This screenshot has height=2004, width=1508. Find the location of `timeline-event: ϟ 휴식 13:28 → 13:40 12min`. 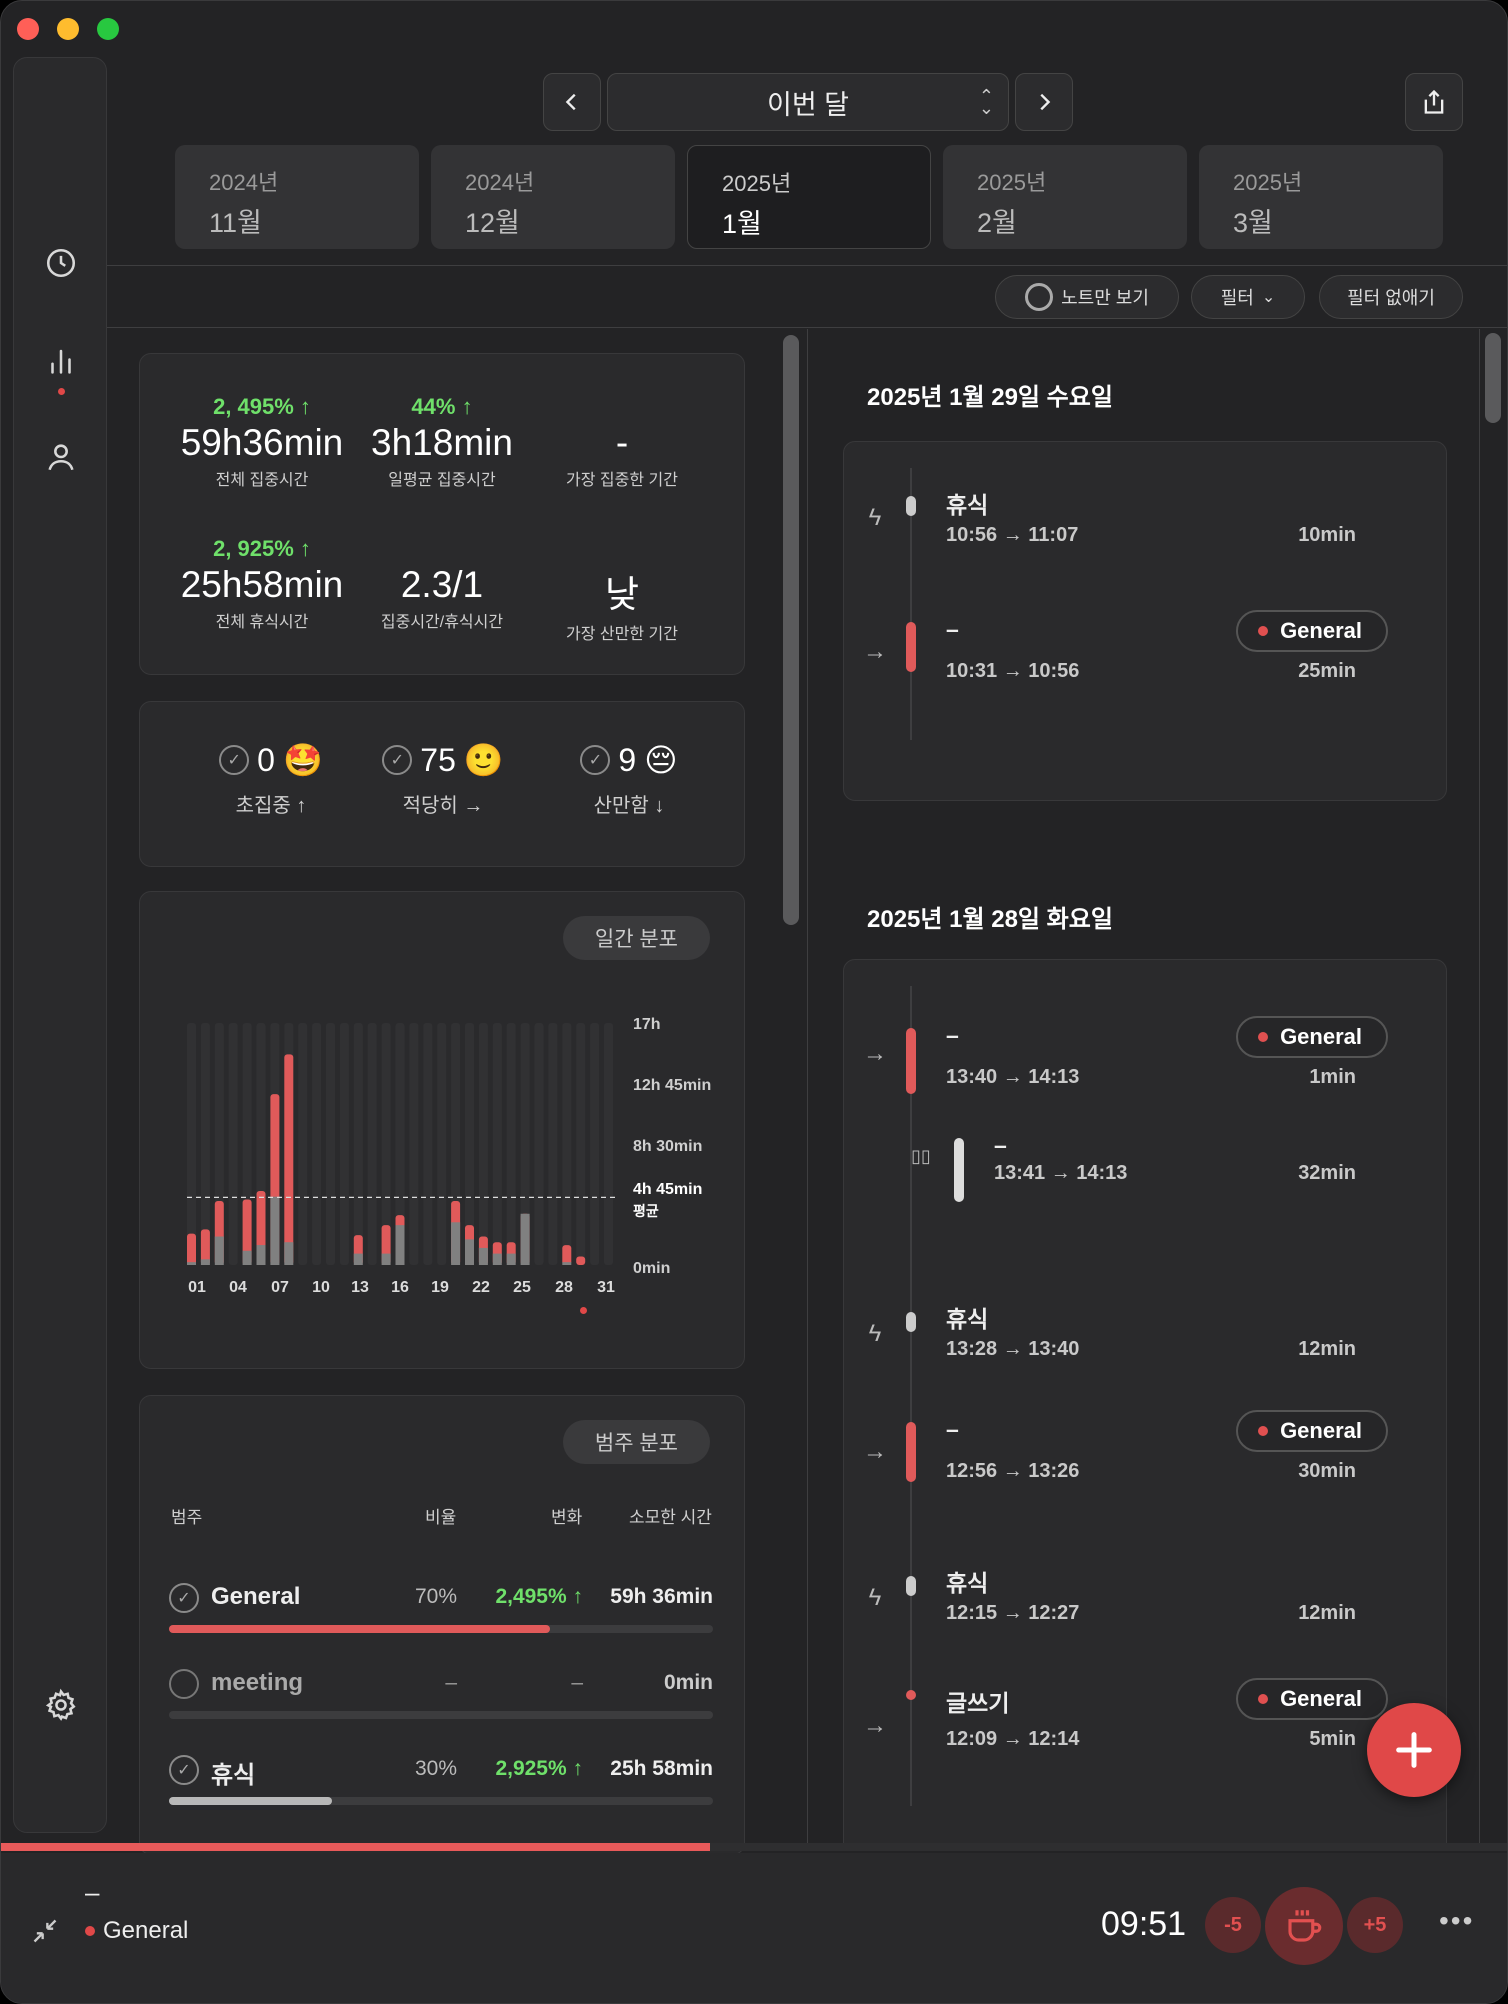

timeline-event: ϟ 휴식 13:28 → 13:40 12min is located at coordinates (1146, 1353).